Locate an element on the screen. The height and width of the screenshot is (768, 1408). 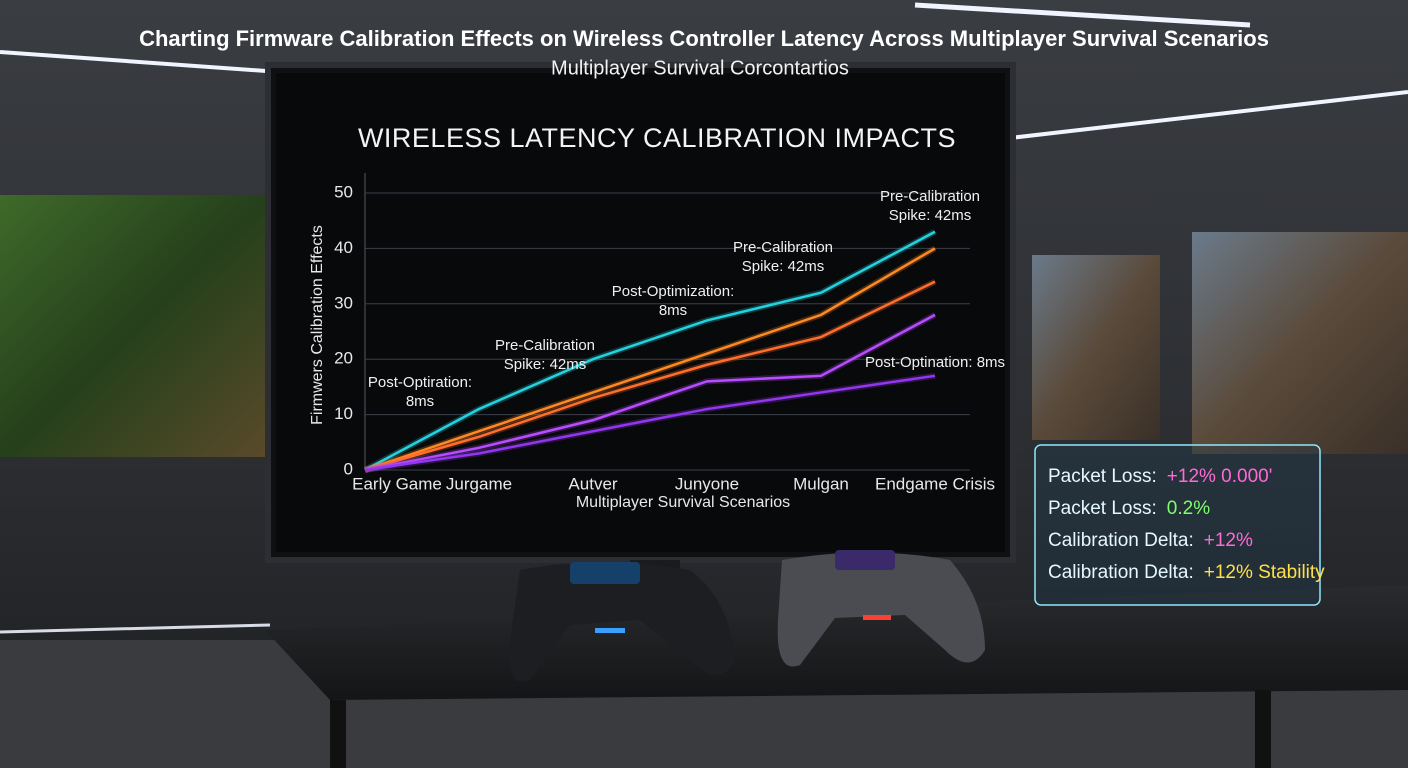
annotation: Post-Optination: 8ms is located at coordinates (935, 362).